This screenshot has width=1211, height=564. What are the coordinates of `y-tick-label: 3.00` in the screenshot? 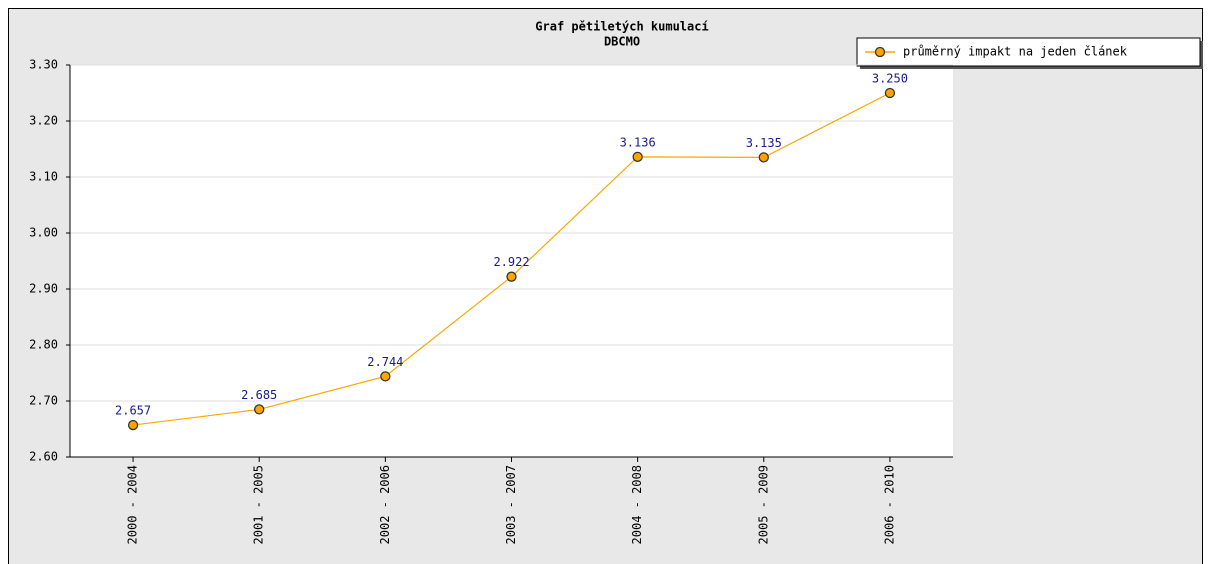 It's located at (43, 233).